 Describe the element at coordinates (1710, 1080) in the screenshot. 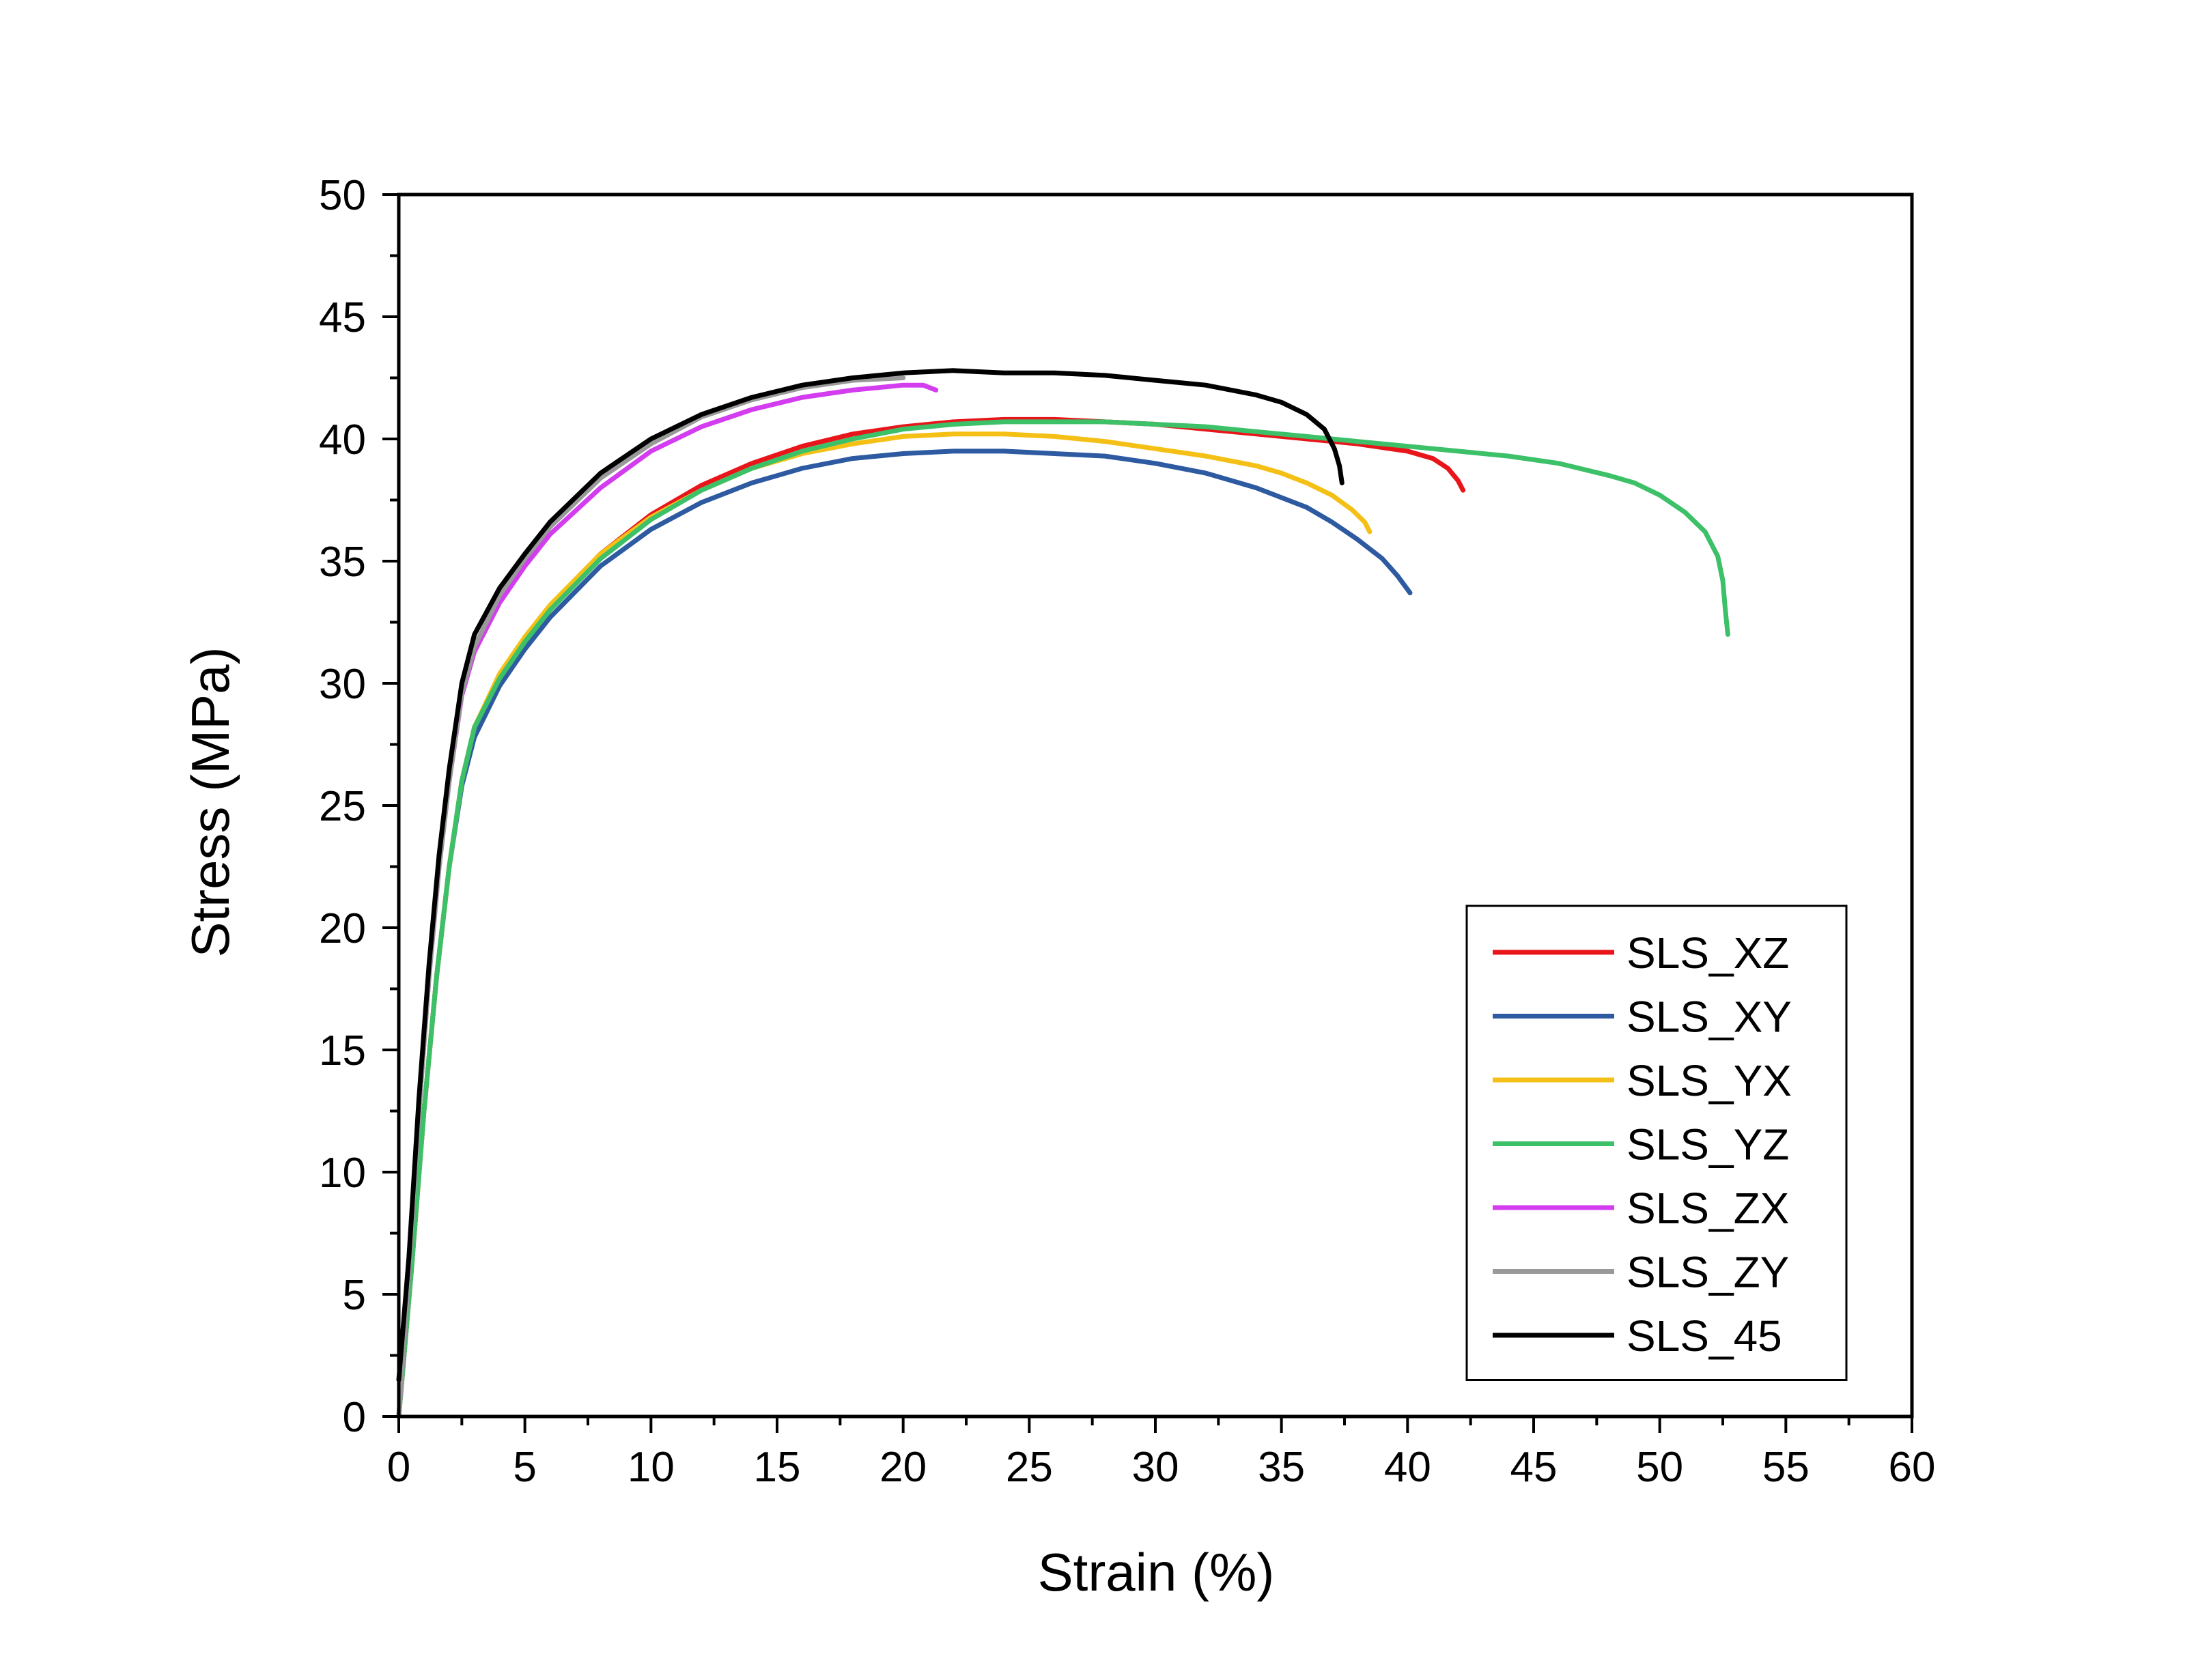

I see `legend-label-sls-yx: SLS_YX` at that location.